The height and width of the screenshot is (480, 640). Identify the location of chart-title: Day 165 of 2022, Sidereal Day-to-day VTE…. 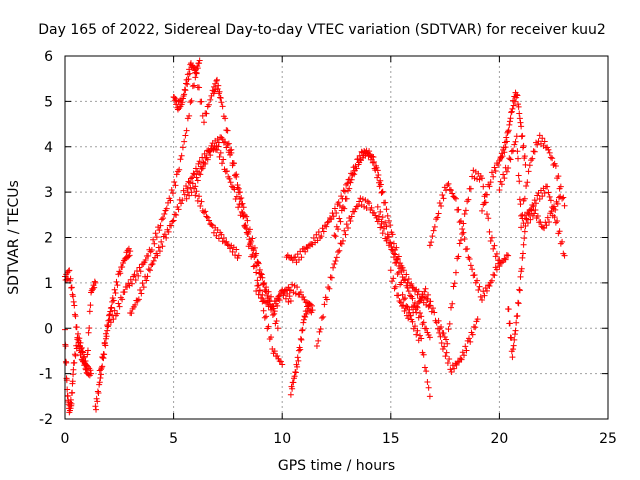
(322, 30).